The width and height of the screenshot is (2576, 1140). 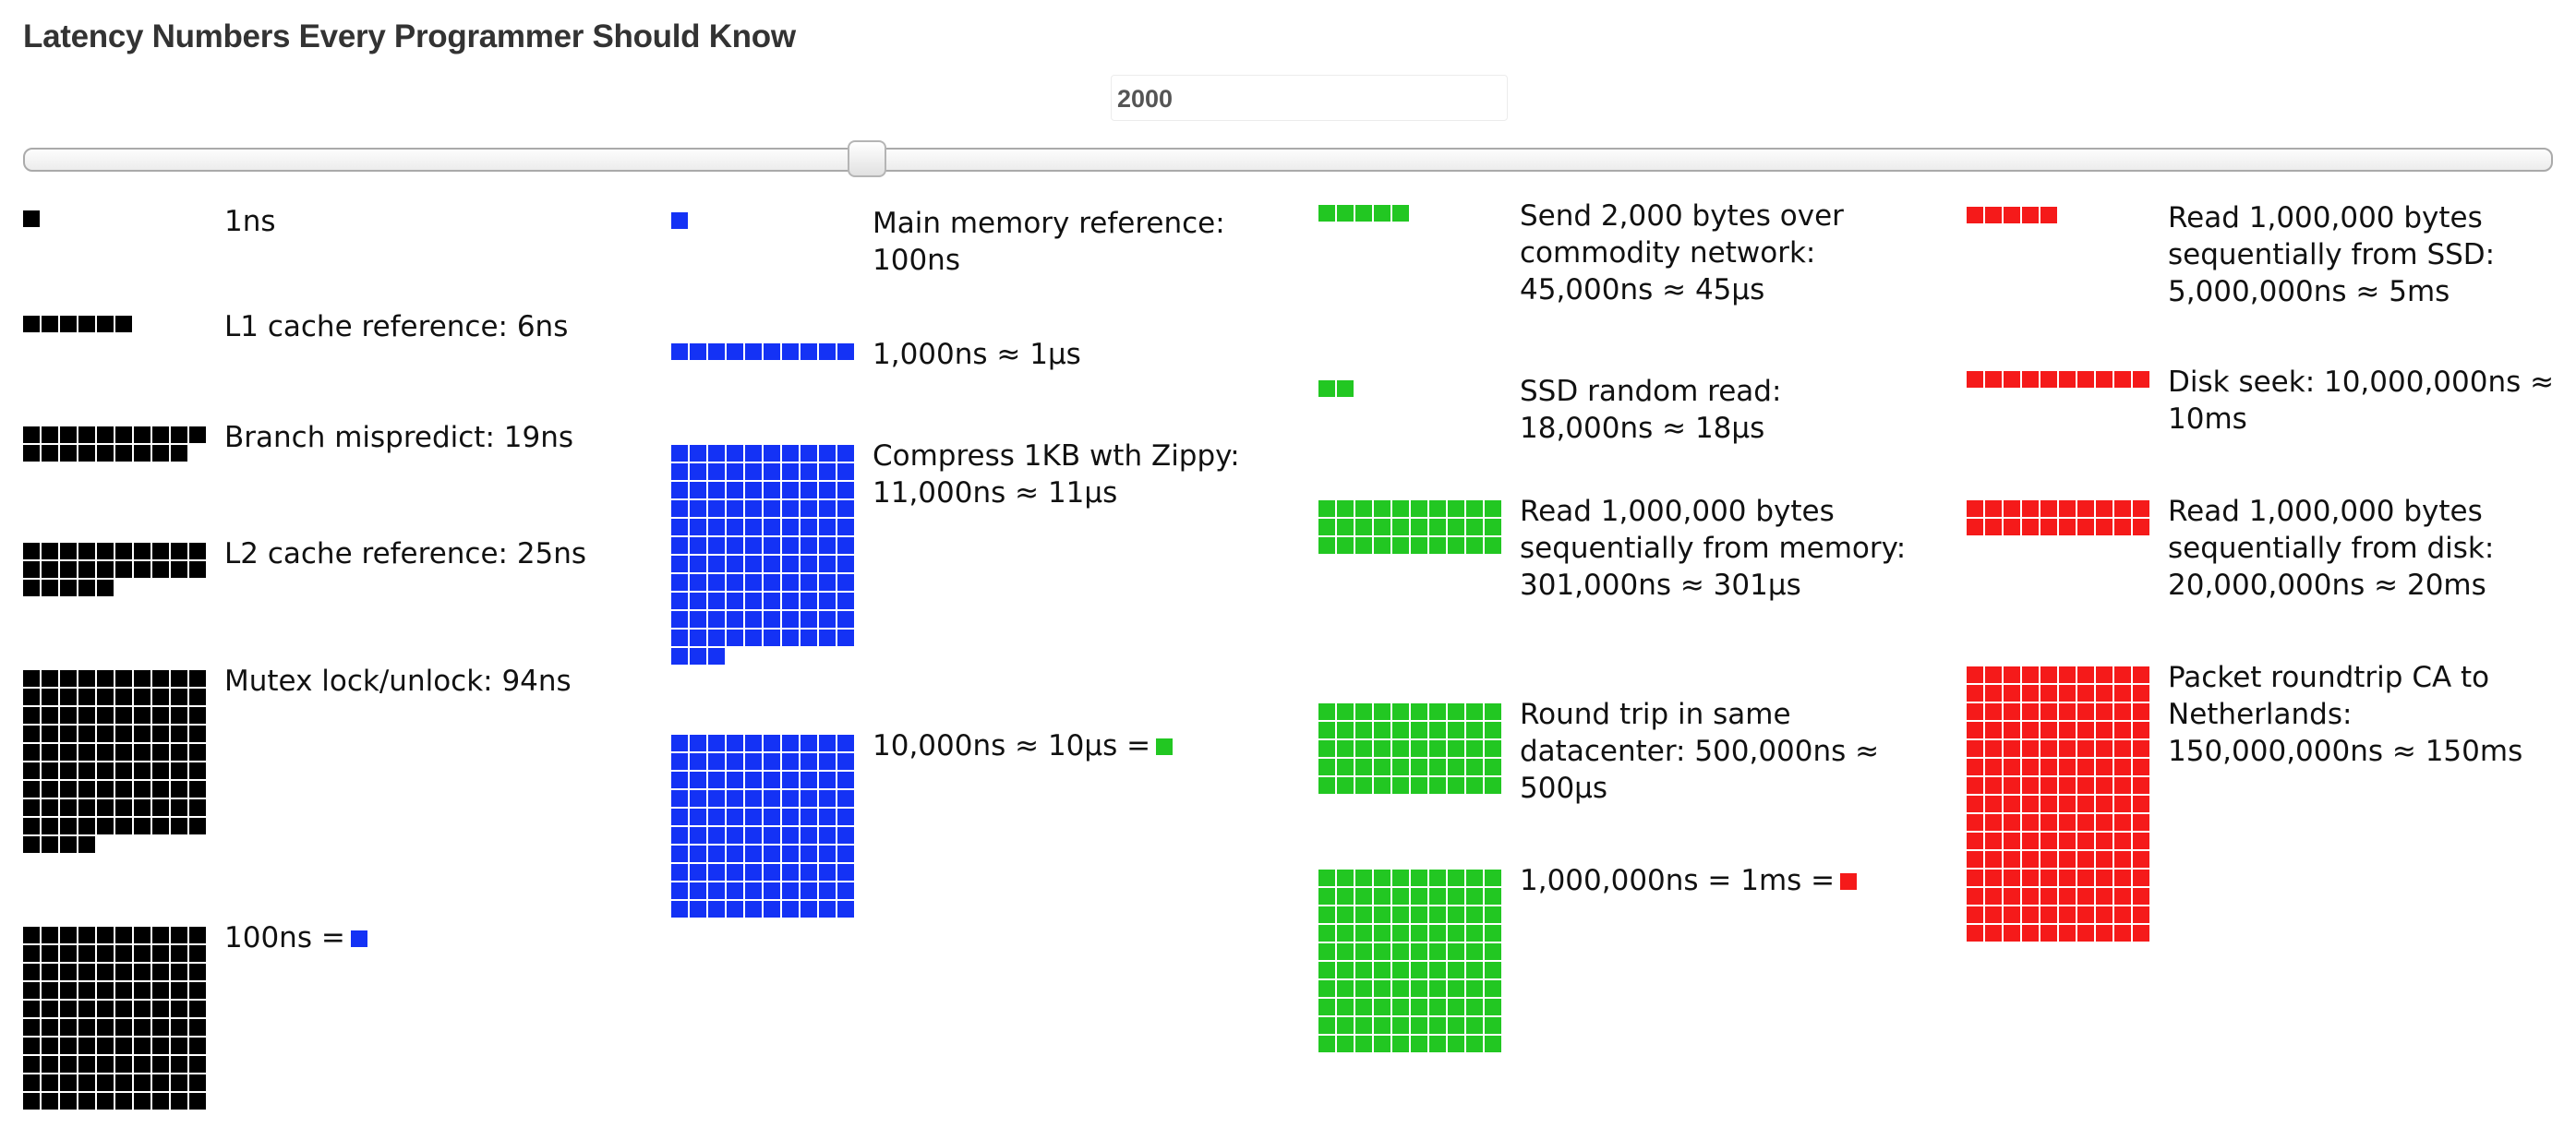 What do you see at coordinates (867, 158) in the screenshot?
I see `year-slider-handle` at bounding box center [867, 158].